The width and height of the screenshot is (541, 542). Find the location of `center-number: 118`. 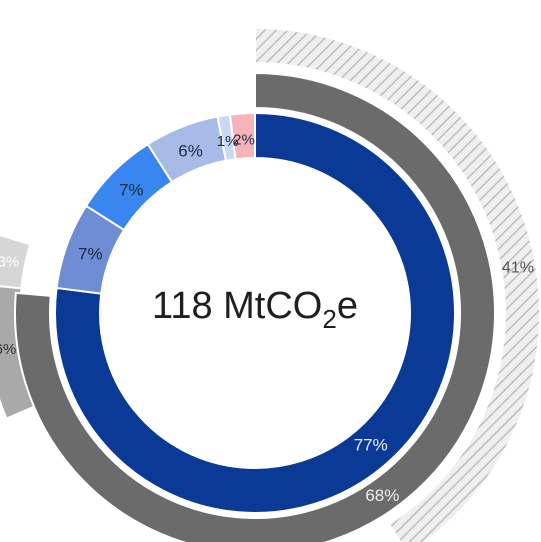

center-number: 118 is located at coordinates (182, 306).